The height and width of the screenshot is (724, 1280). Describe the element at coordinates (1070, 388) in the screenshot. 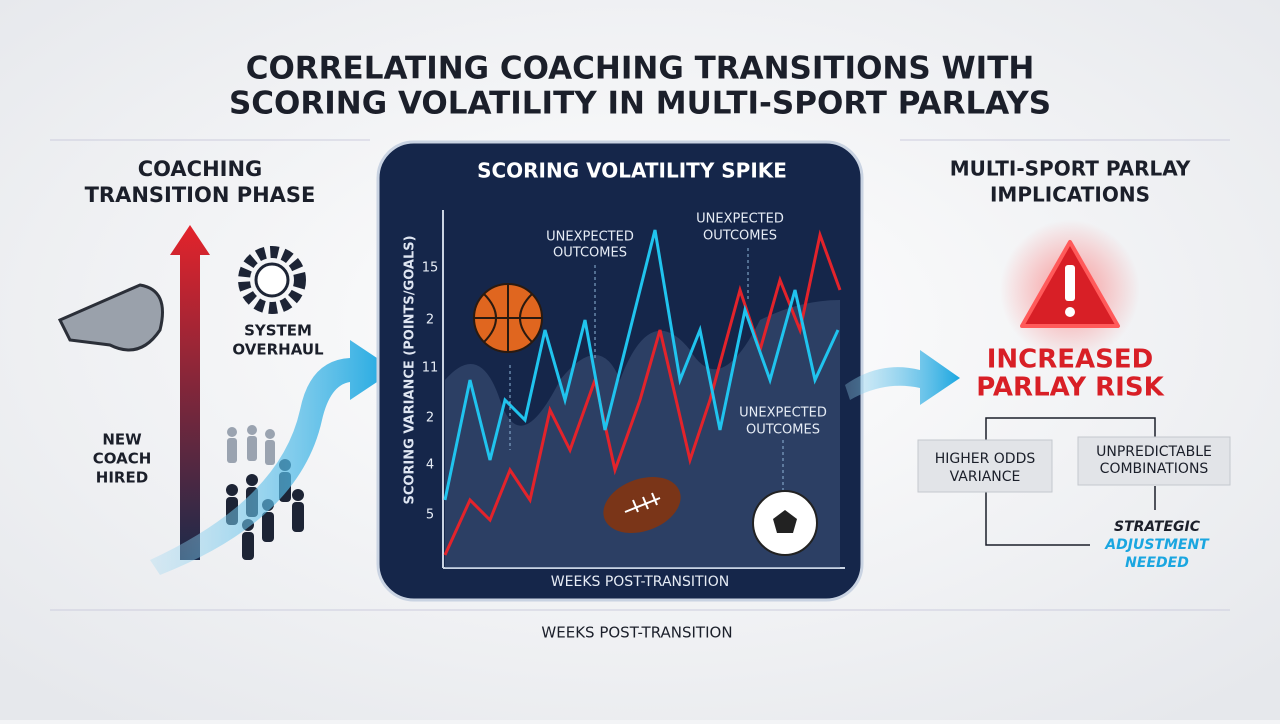

I see `risk-label: PARLAY RISK` at that location.